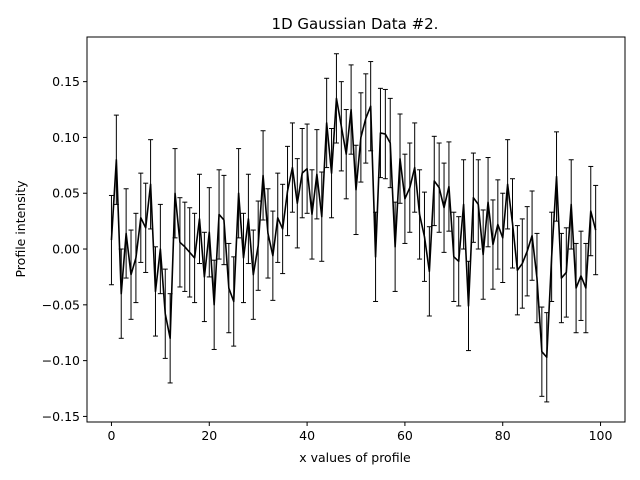 Image resolution: width=640 pixels, height=480 pixels. I want to click on y-axis-label: Profile intensity, so click(20, 229).